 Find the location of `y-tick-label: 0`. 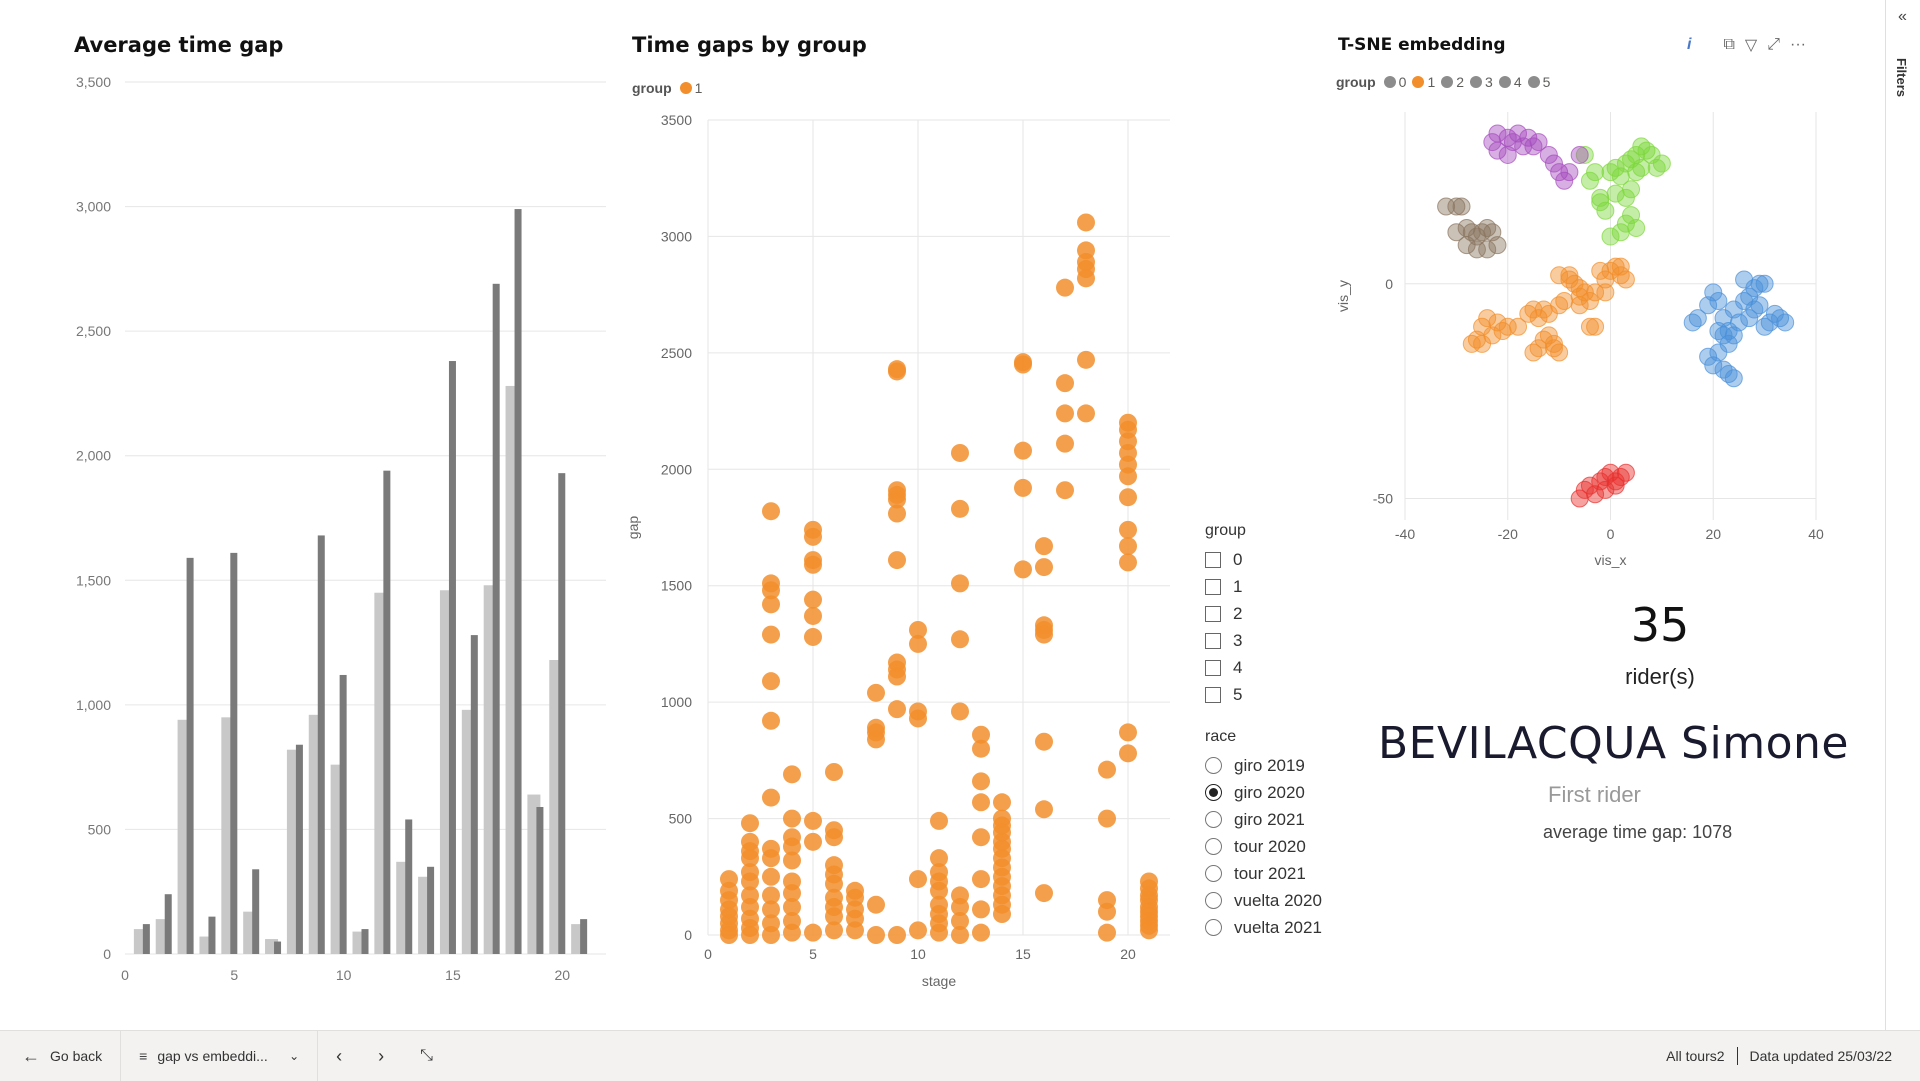

y-tick-label: 0 is located at coordinates (107, 954).